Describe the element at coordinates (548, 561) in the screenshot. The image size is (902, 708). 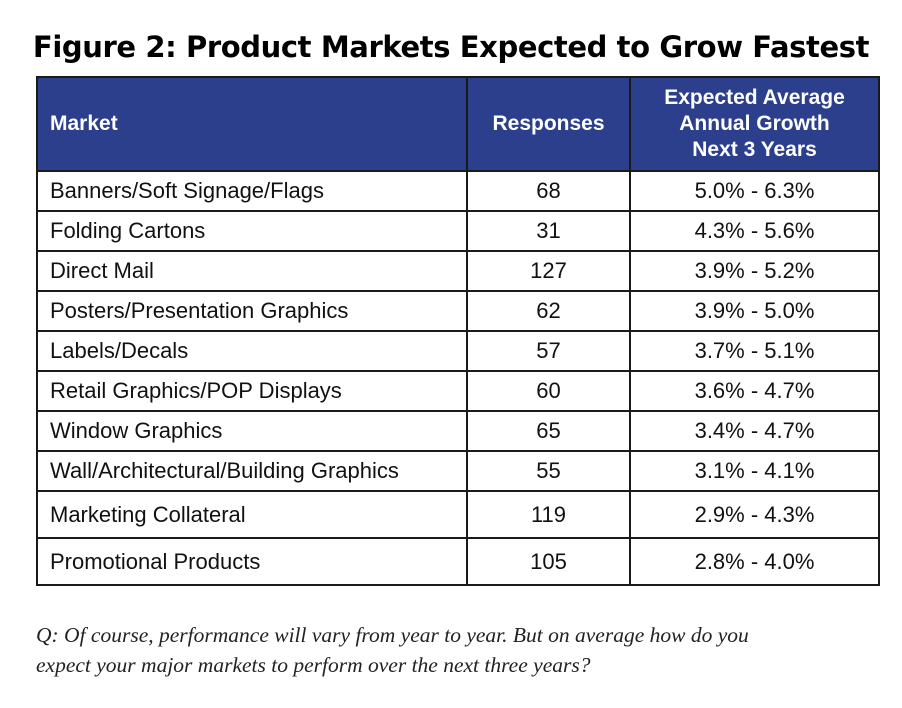
I see `responses-cell: 105` at that location.